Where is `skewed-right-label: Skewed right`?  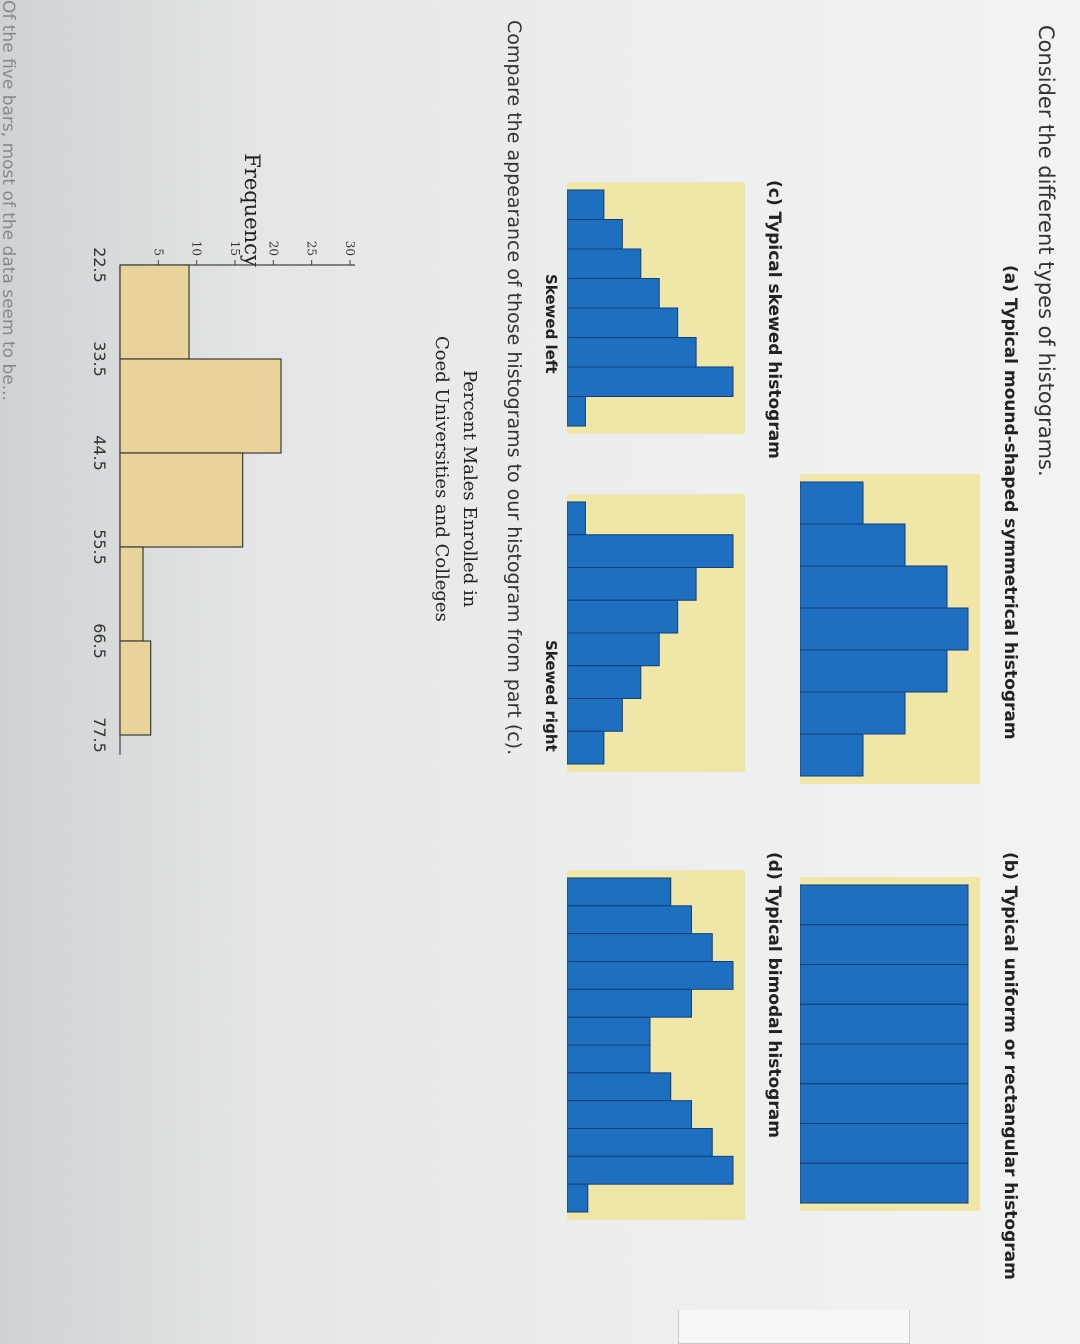 skewed-right-label: Skewed right is located at coordinates (551, 696).